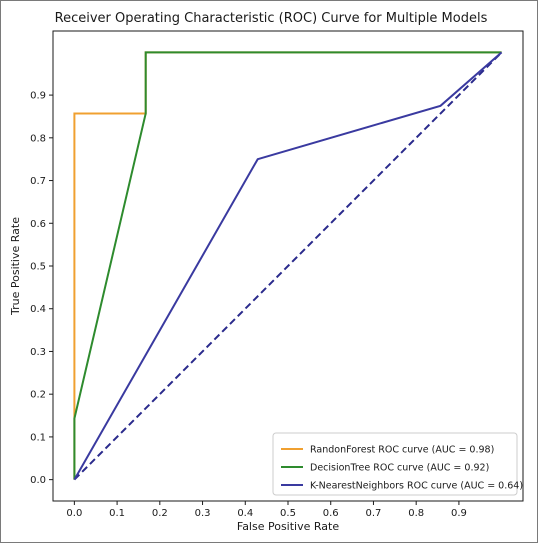 This screenshot has width=538, height=543. Describe the element at coordinates (331, 513) in the screenshot. I see `x-tick-label: 0.6` at that location.